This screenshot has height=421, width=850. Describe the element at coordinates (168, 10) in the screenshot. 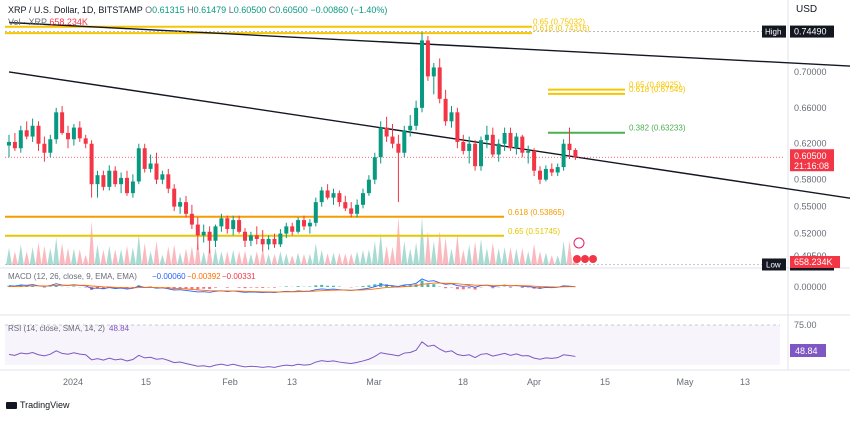

I see `open-value: 0.61315` at that location.